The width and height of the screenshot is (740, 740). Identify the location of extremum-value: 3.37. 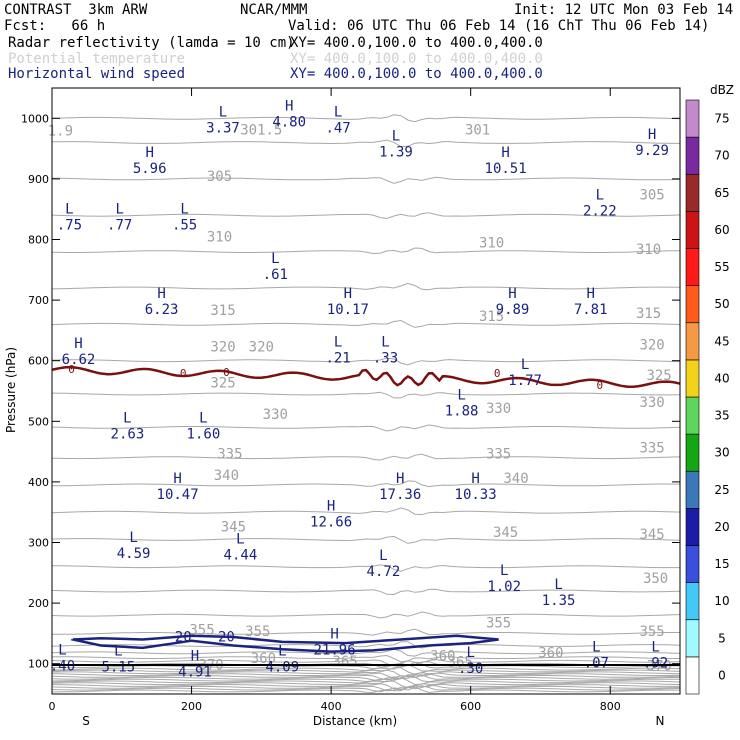
(223, 128).